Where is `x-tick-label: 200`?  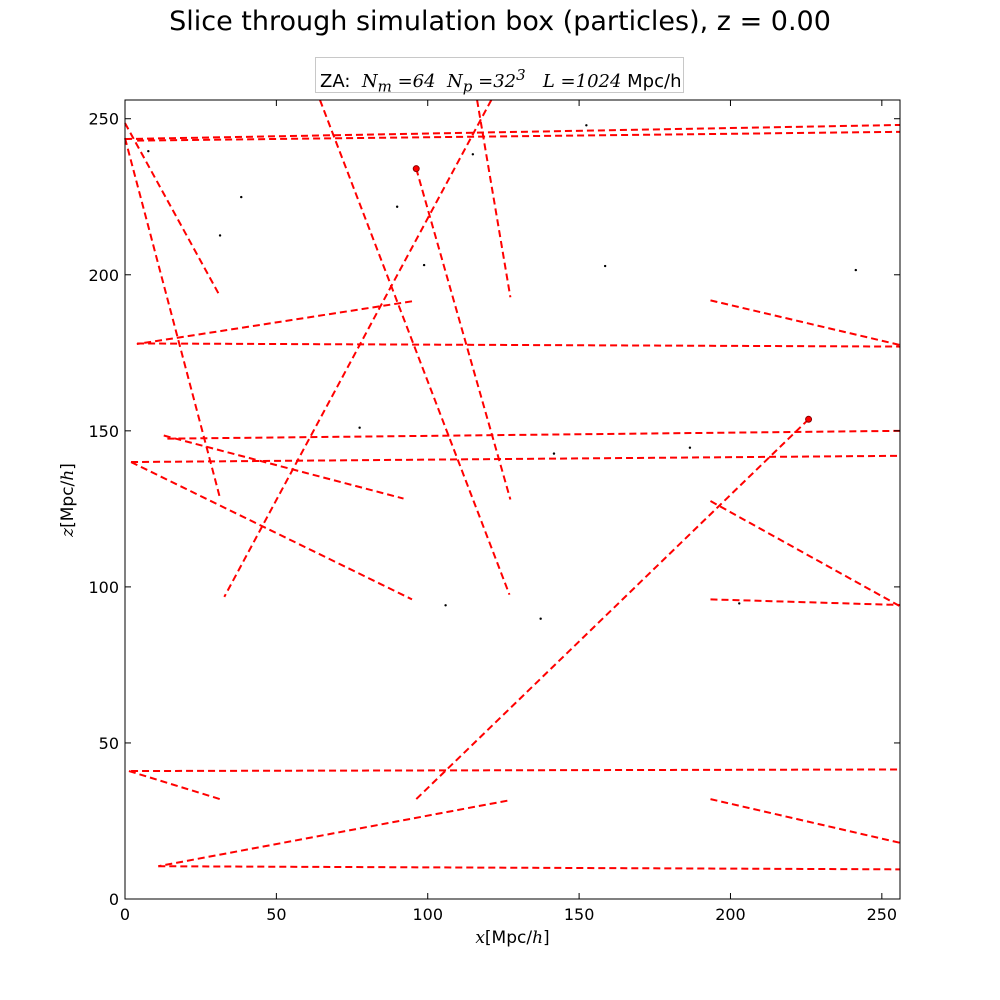 x-tick-label: 200 is located at coordinates (730, 914).